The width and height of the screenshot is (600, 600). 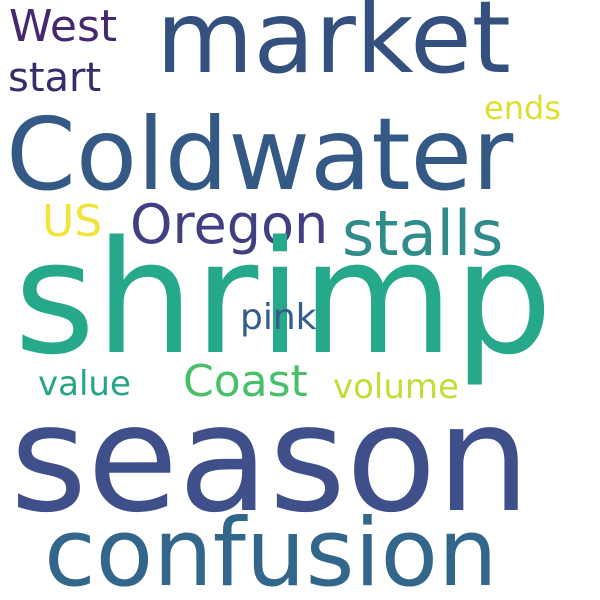 What do you see at coordinates (55, 78) in the screenshot?
I see `word-start: start` at bounding box center [55, 78].